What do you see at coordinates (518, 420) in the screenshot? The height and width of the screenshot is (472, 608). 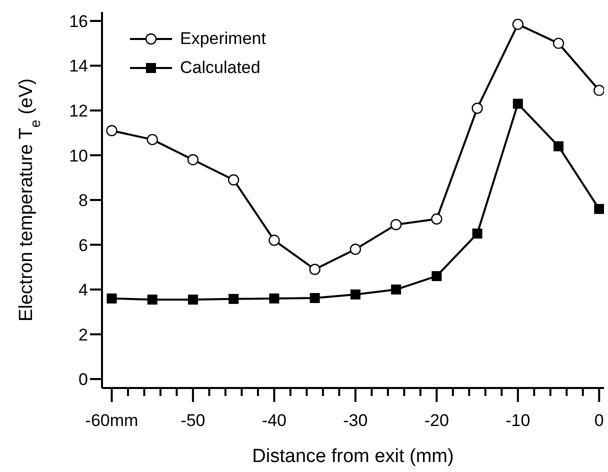 I see `x-tick-label: -10` at bounding box center [518, 420].